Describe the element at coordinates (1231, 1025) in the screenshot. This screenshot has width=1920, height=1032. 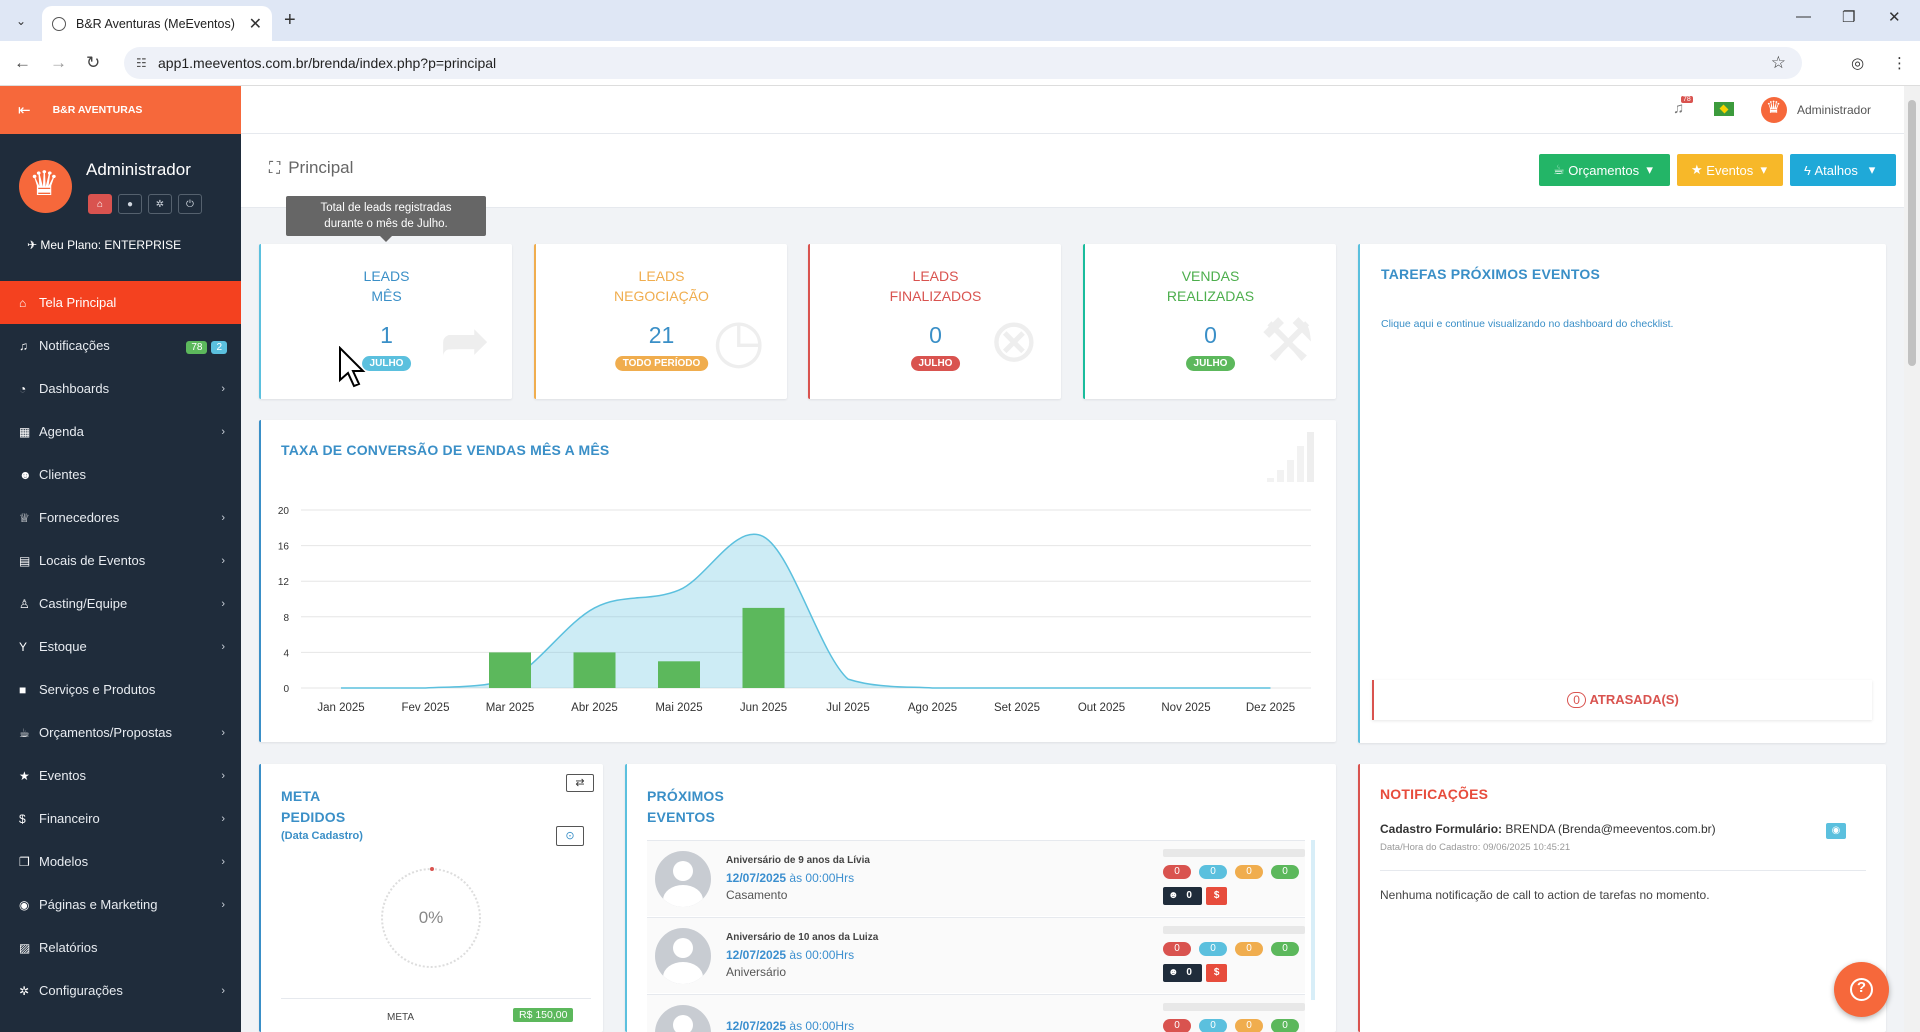
I see `event-status-pills: 0 0 0 0` at that location.